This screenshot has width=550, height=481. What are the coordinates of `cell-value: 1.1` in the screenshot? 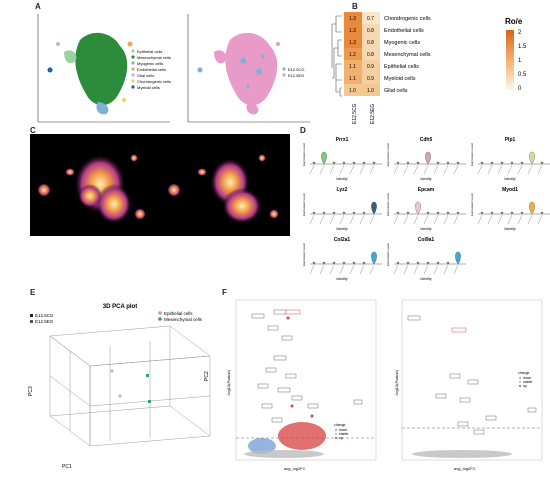 It's located at (352, 79).